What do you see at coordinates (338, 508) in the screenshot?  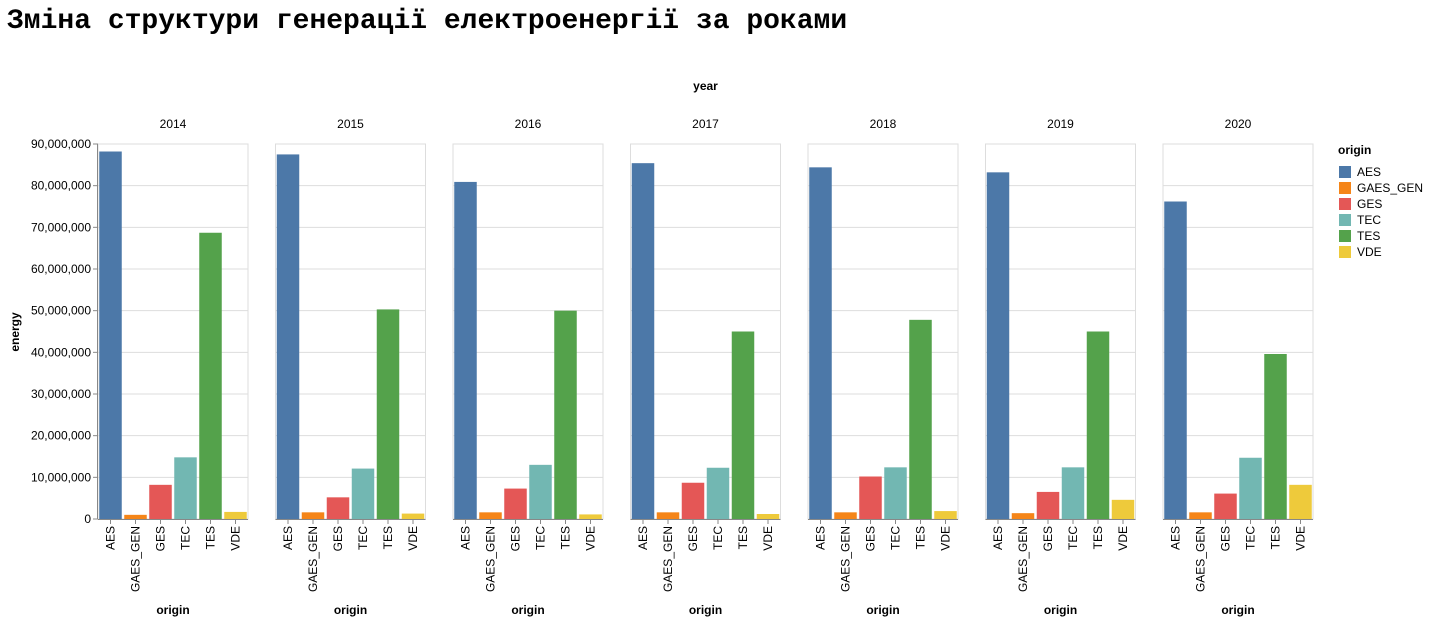 I see `bar-2015-GES` at bounding box center [338, 508].